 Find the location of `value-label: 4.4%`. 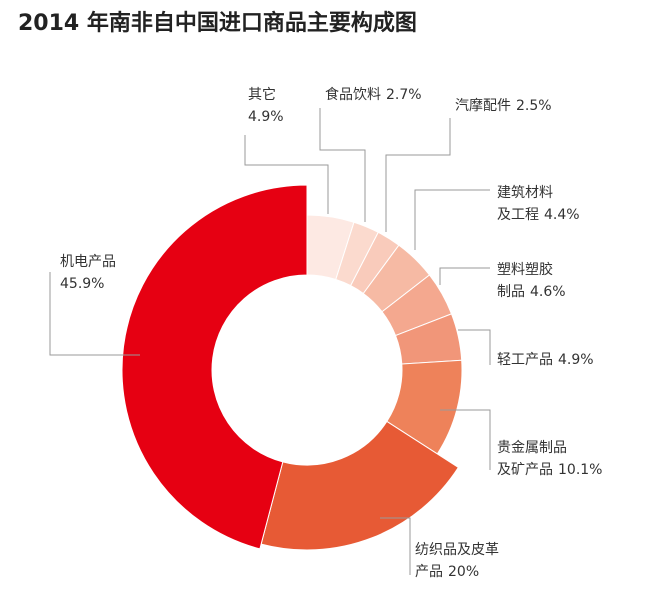

value-label: 4.4% is located at coordinates (562, 215).